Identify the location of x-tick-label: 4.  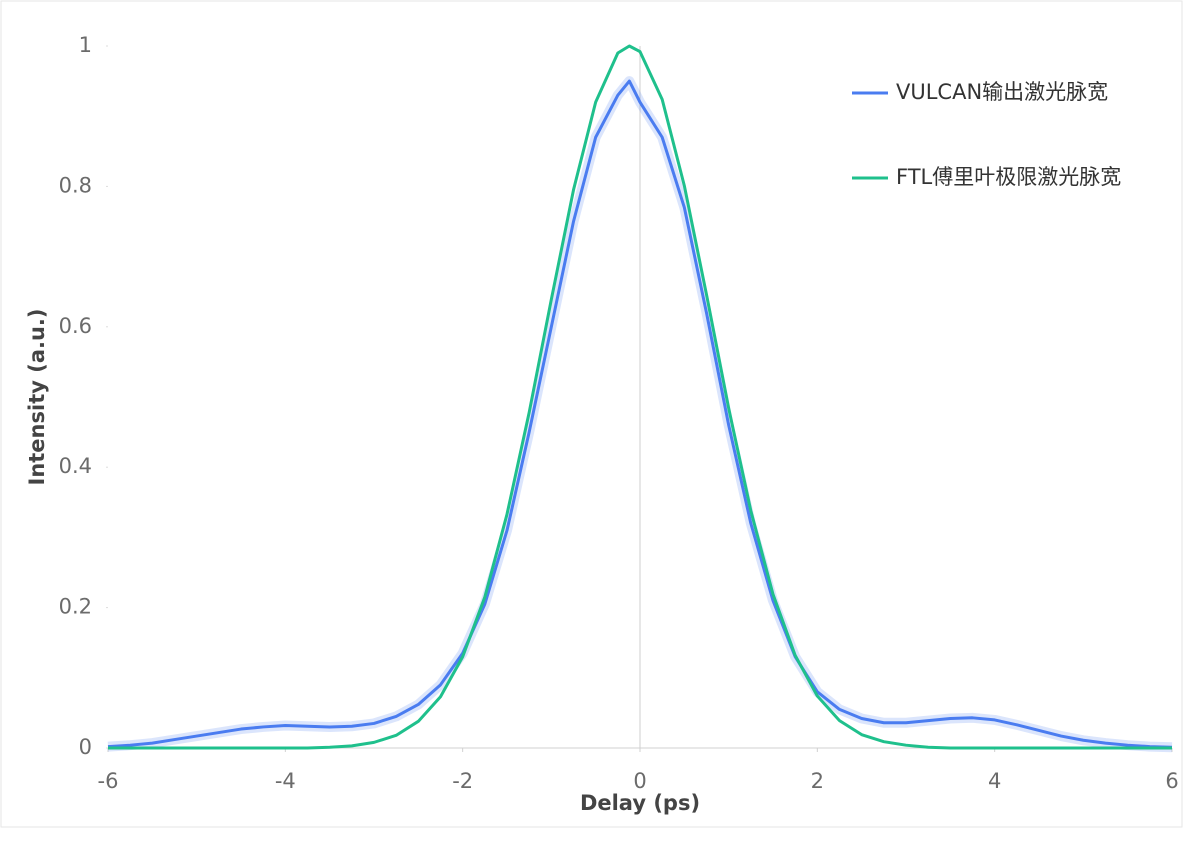
(994, 781).